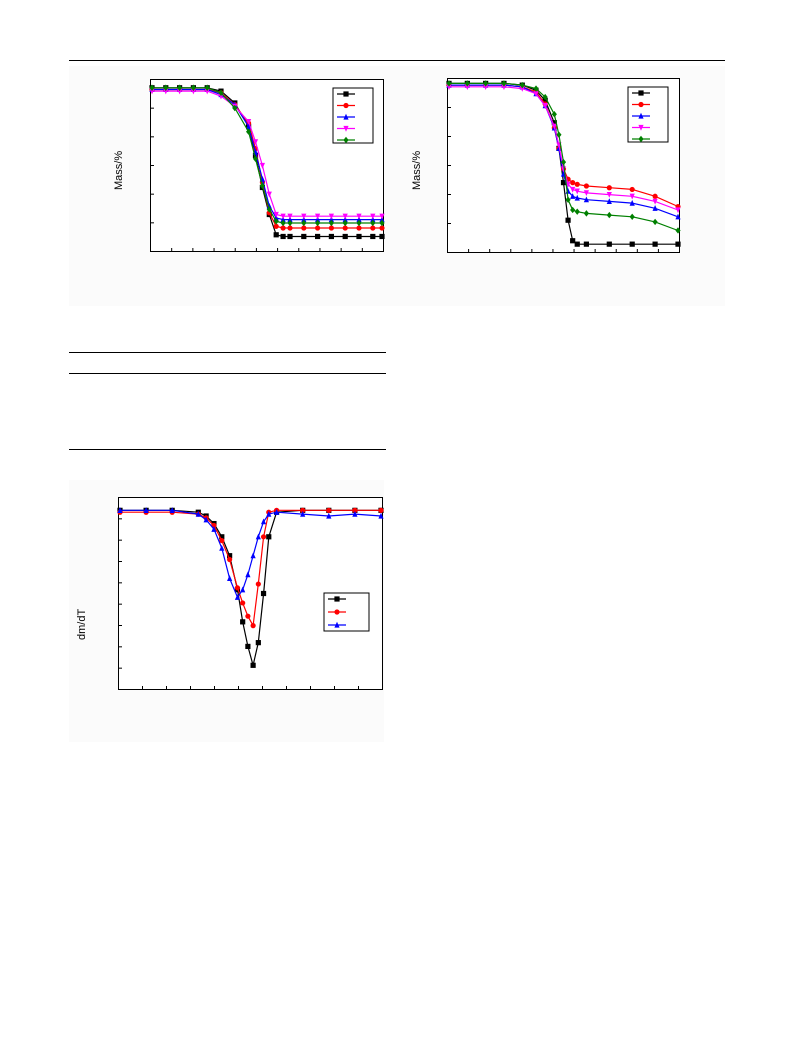  What do you see at coordinates (397, 60) in the screenshot?
I see `header-rule` at bounding box center [397, 60].